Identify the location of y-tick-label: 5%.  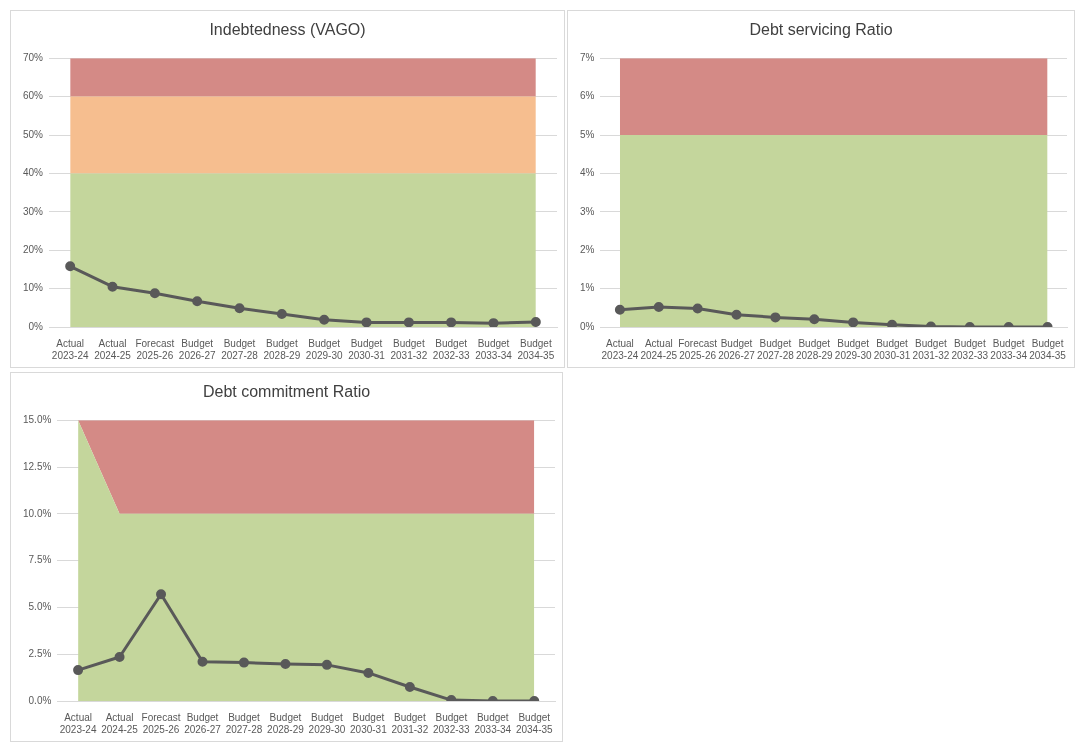
(587, 134).